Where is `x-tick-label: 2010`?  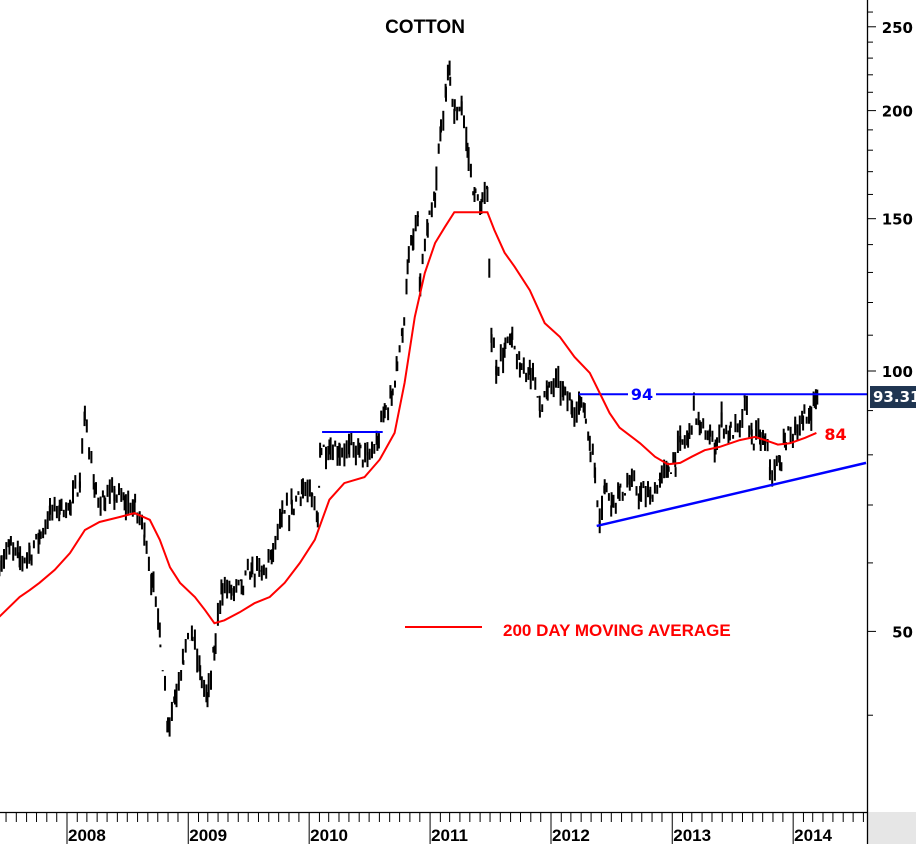 x-tick-label: 2010 is located at coordinates (329, 835).